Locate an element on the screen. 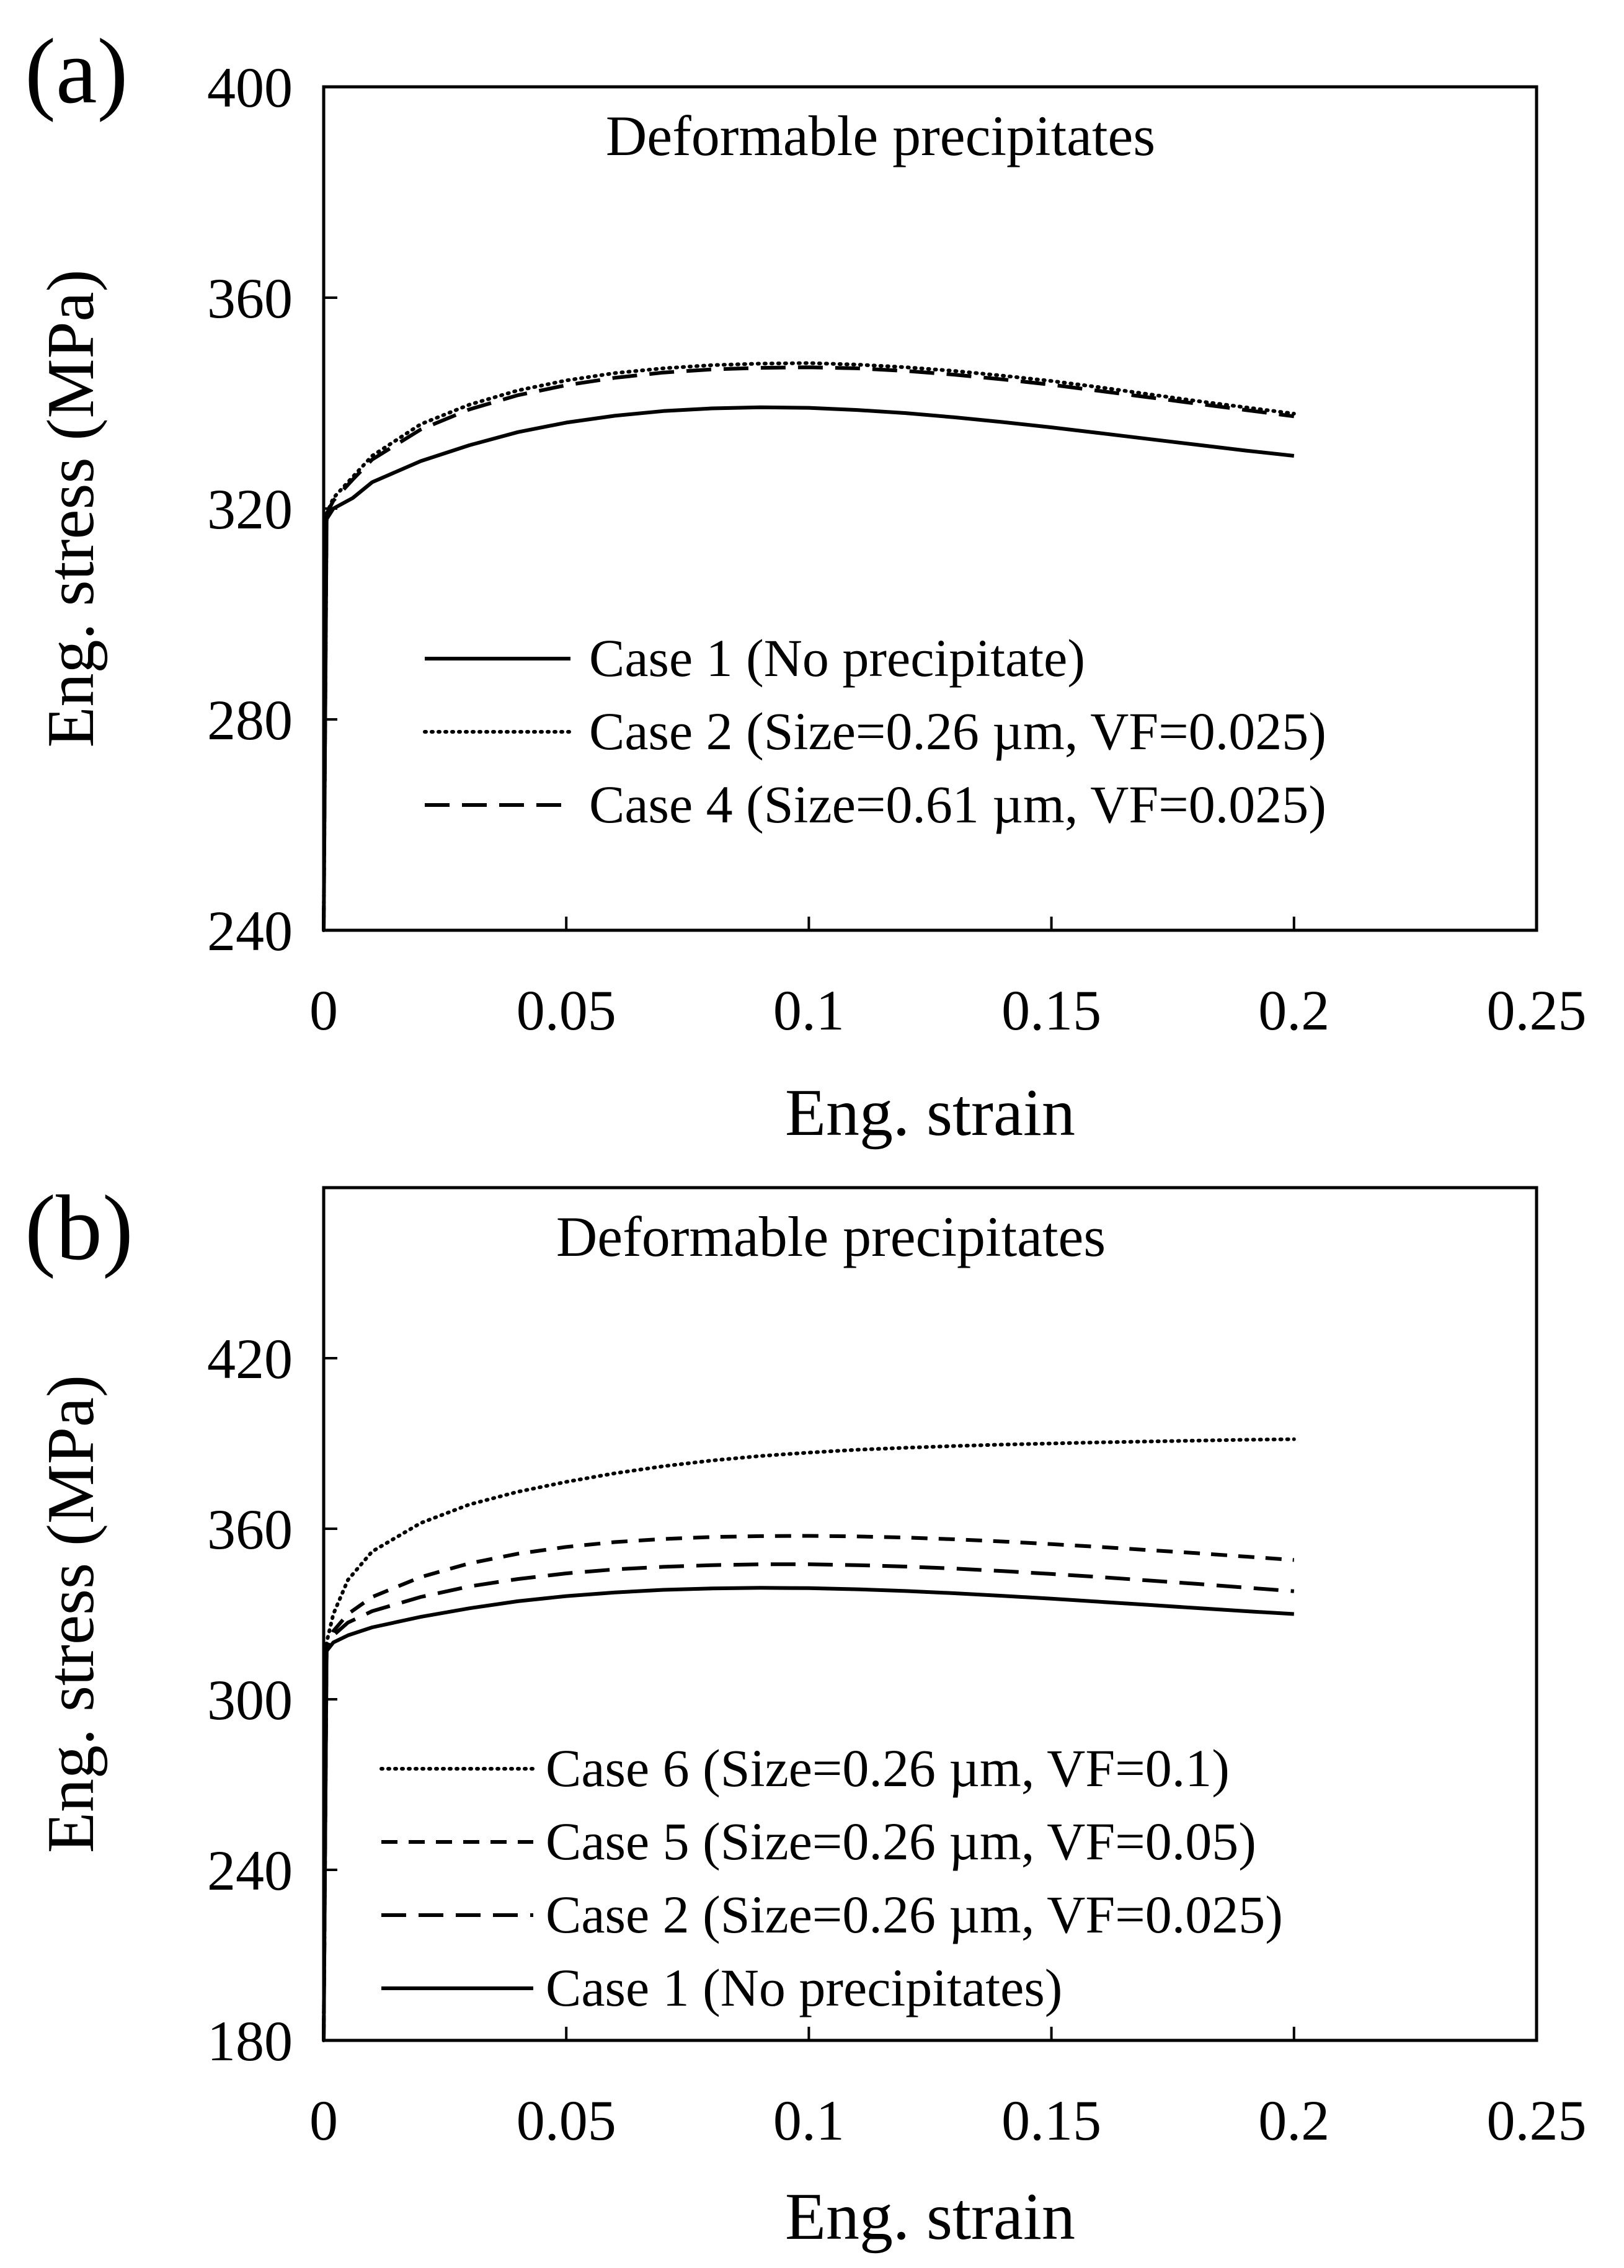 This screenshot has width=1624, height=2268. legend-label-3: Case 4 (Size=0.61 µm, VF=0.025) is located at coordinates (957, 804).